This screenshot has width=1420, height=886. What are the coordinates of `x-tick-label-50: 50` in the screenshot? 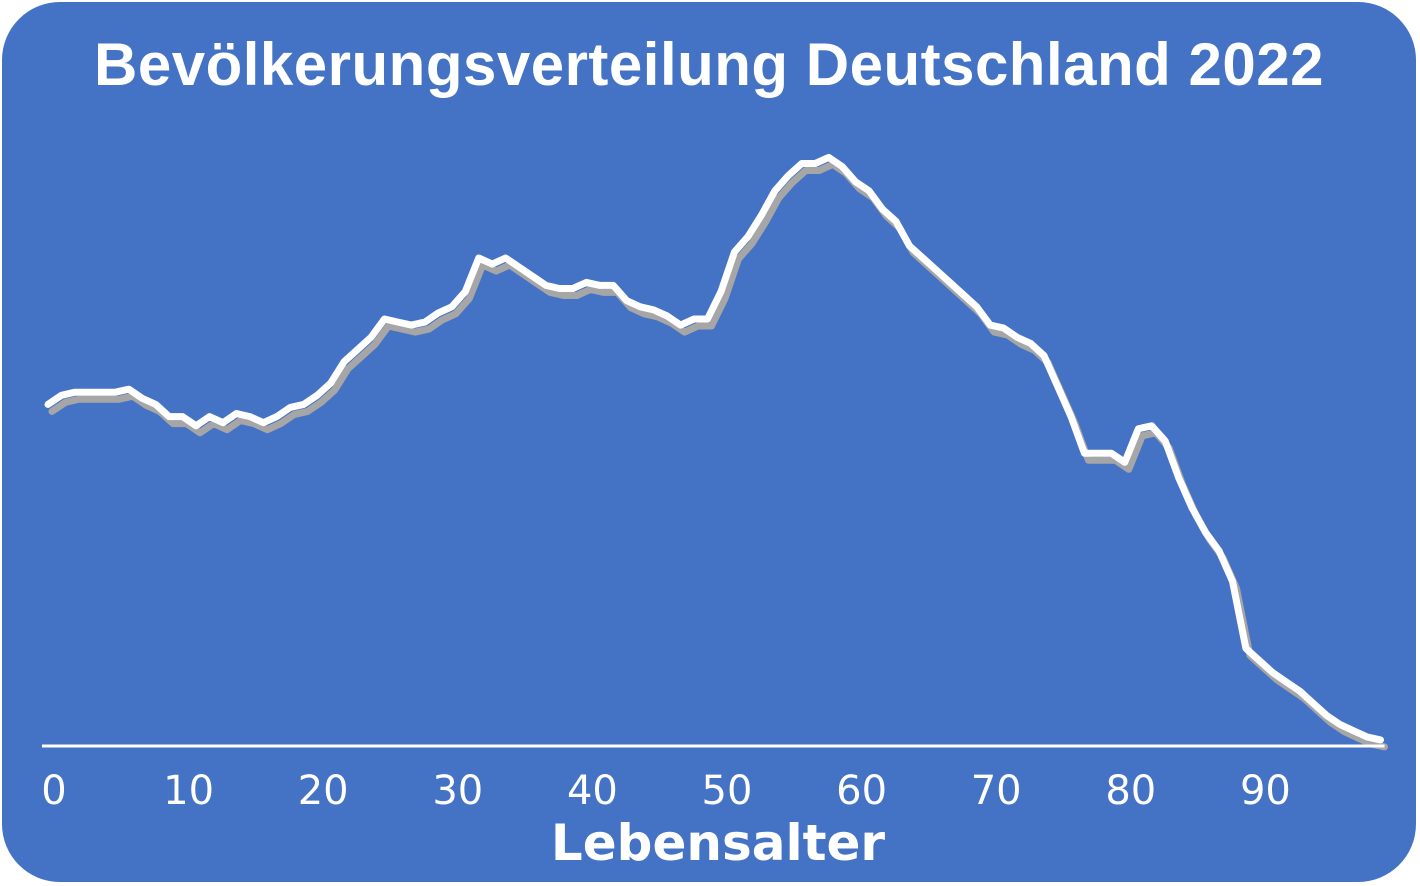 It's located at (727, 791).